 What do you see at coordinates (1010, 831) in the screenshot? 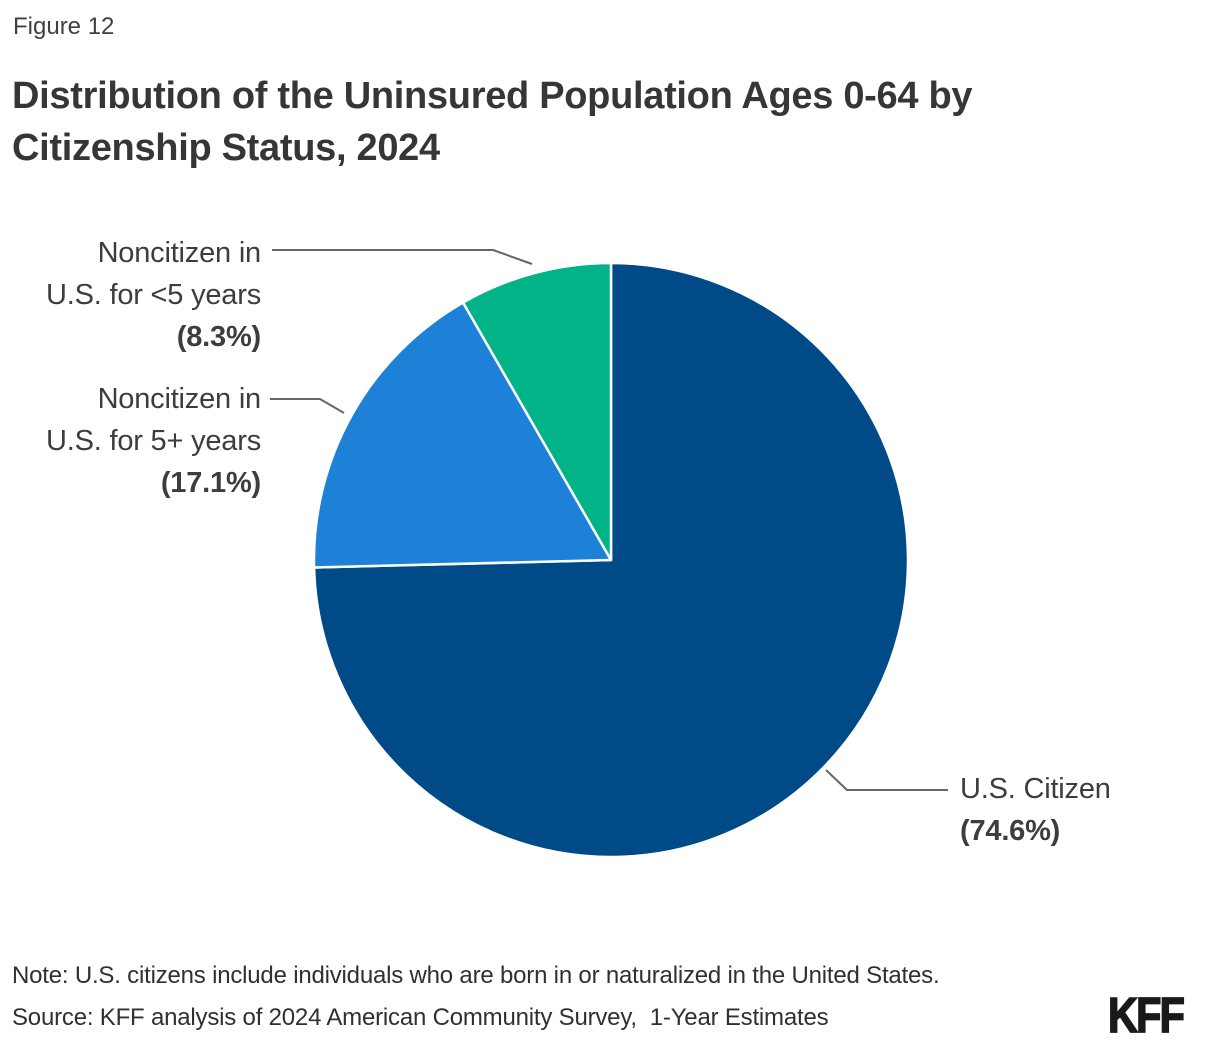
I see `slice-label-percent: (74.6%)` at bounding box center [1010, 831].